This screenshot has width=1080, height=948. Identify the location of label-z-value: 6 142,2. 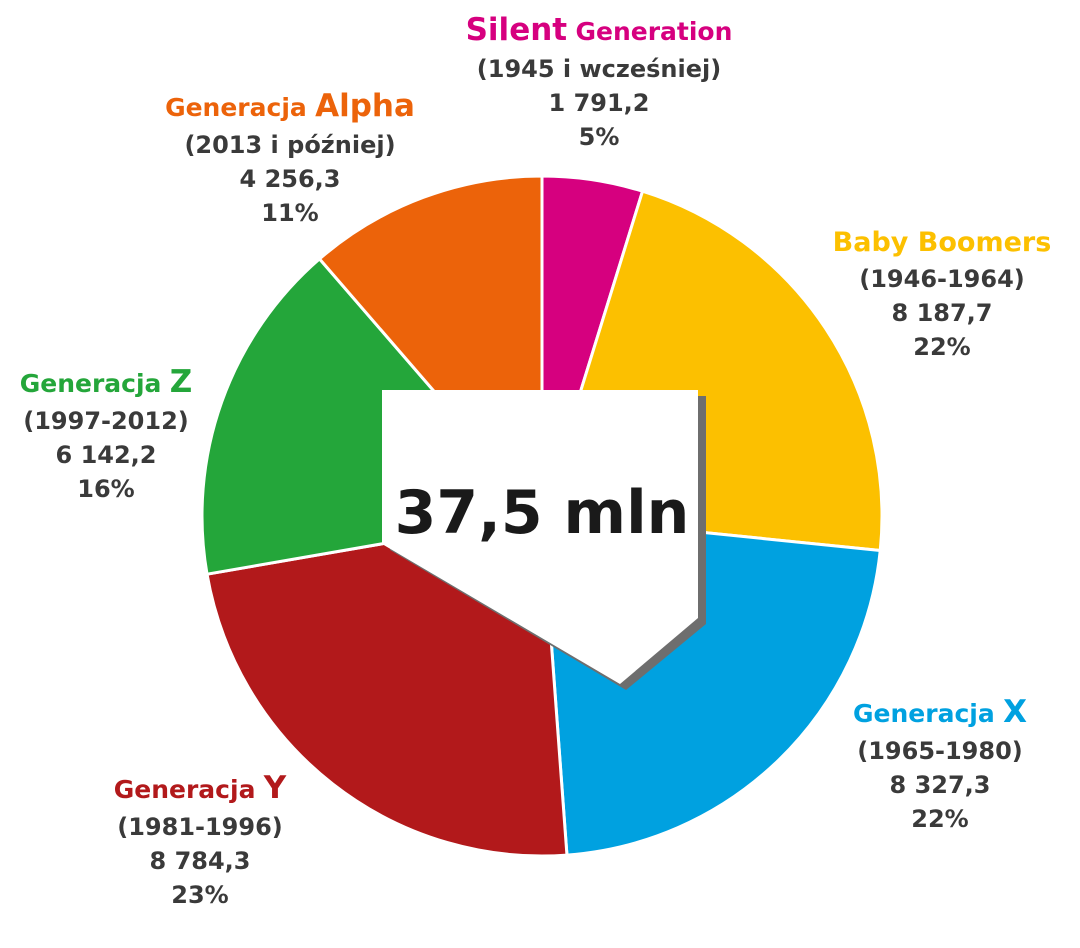
(106, 455).